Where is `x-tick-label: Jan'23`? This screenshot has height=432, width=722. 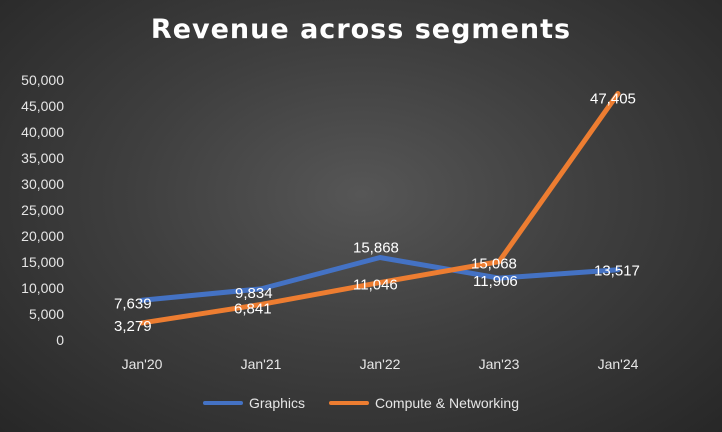 x-tick-label: Jan'23 is located at coordinates (499, 364).